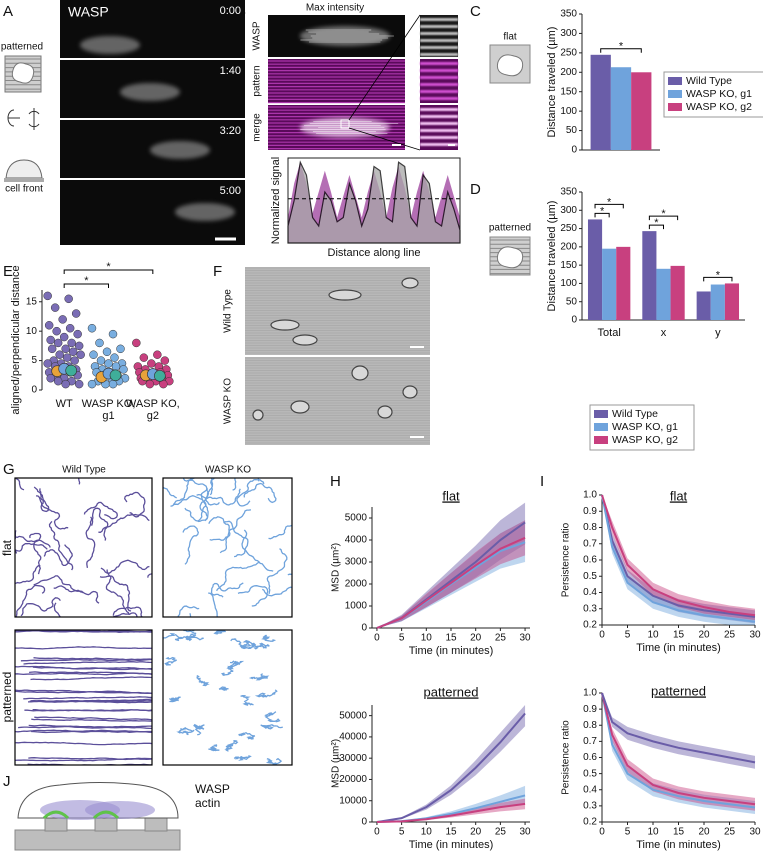 This screenshot has height=853, width=763. What do you see at coordinates (97, 840) in the screenshot?
I see `substrate` at bounding box center [97, 840].